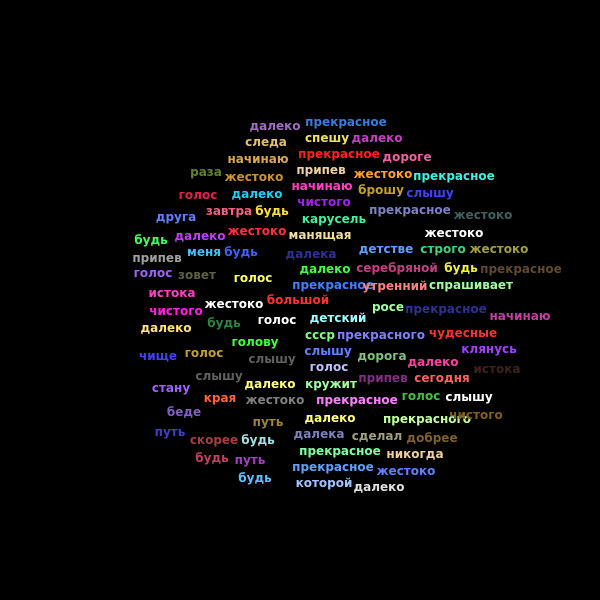  What do you see at coordinates (381, 190) in the screenshot?
I see `word-14: брошу` at bounding box center [381, 190].